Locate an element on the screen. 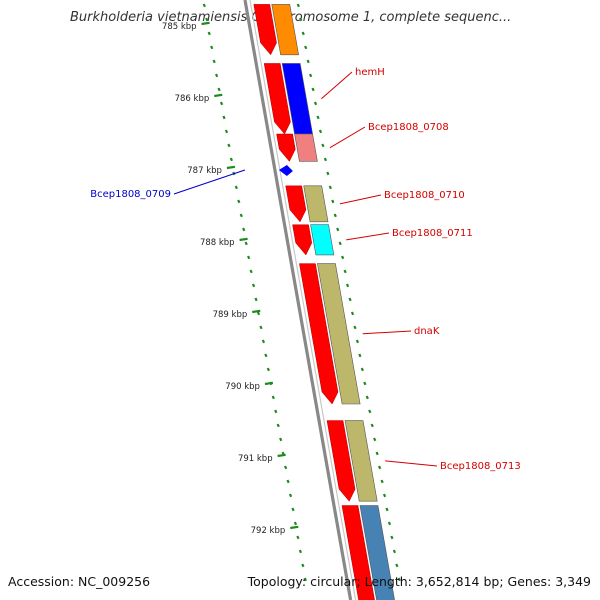 This screenshot has height=600, width=600. ruler-label: 786 kbp is located at coordinates (192, 99).